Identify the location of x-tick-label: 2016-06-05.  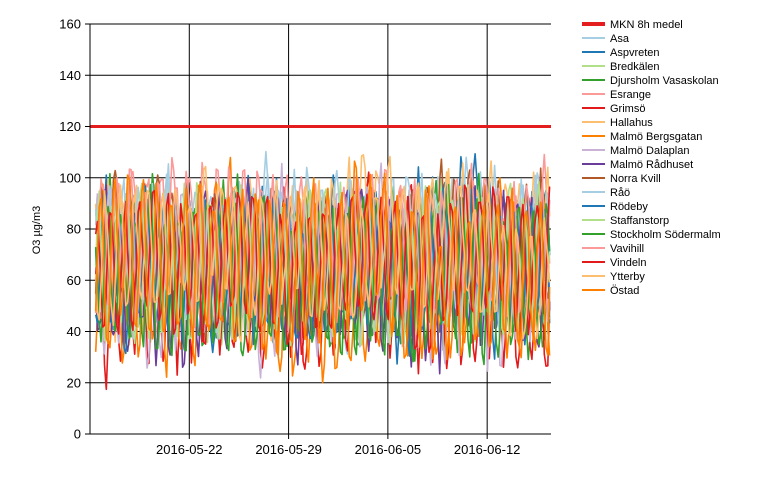
(388, 449).